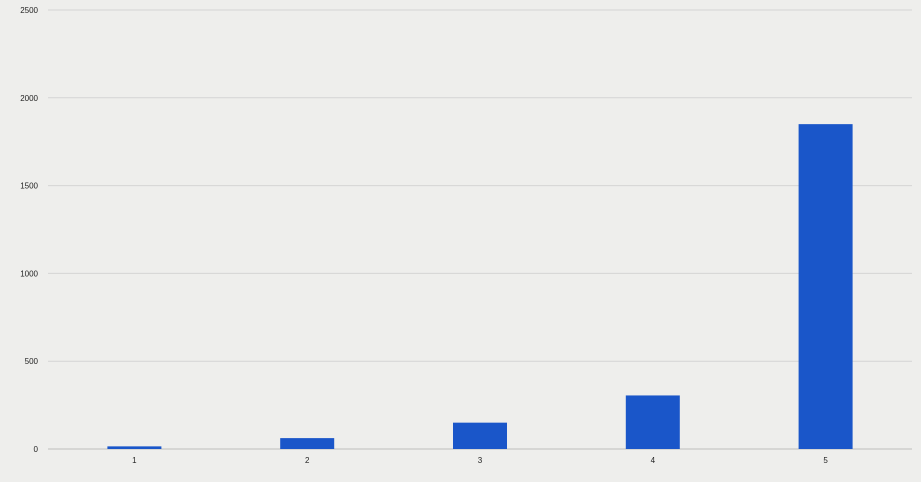 The width and height of the screenshot is (921, 482). What do you see at coordinates (653, 460) in the screenshot?
I see `x-tick-label: 4` at bounding box center [653, 460].